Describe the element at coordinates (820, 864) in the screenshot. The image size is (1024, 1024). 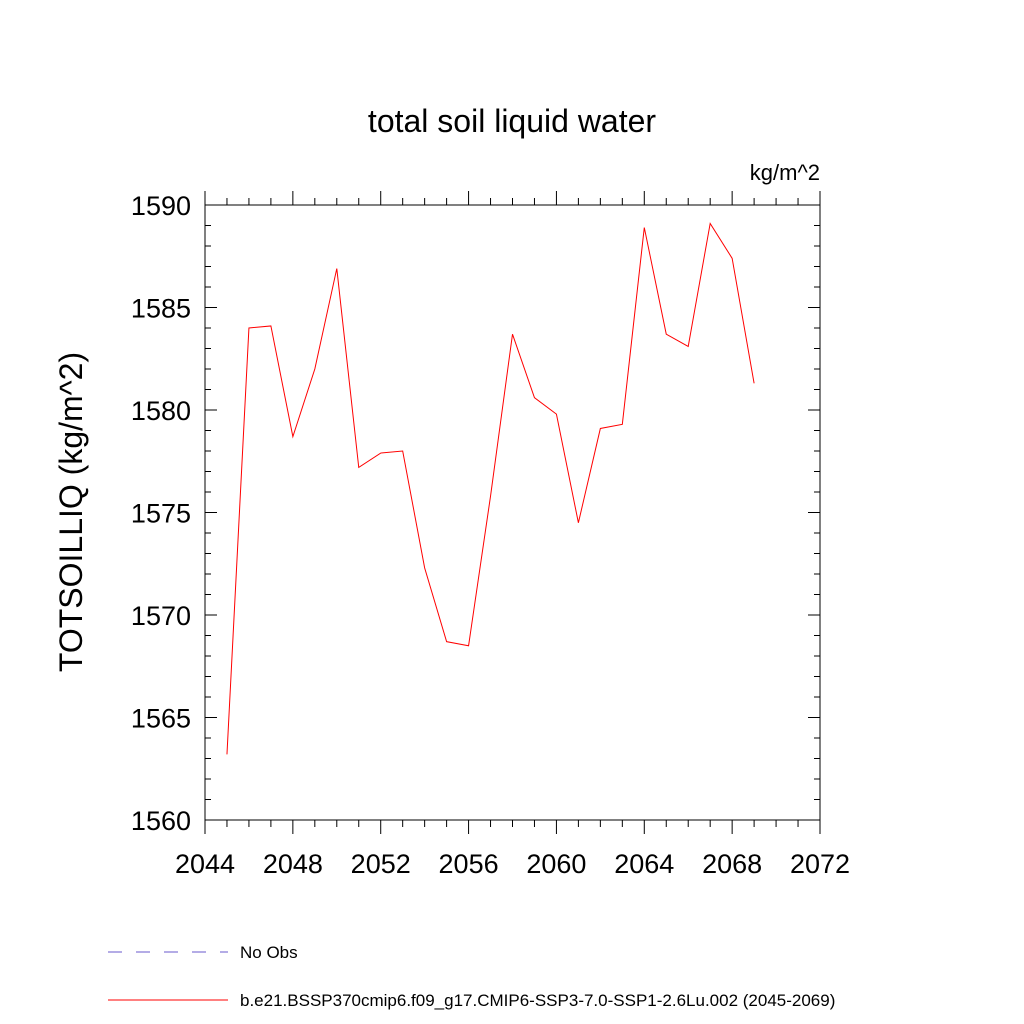
I see `x-tick-label: 2072` at that location.